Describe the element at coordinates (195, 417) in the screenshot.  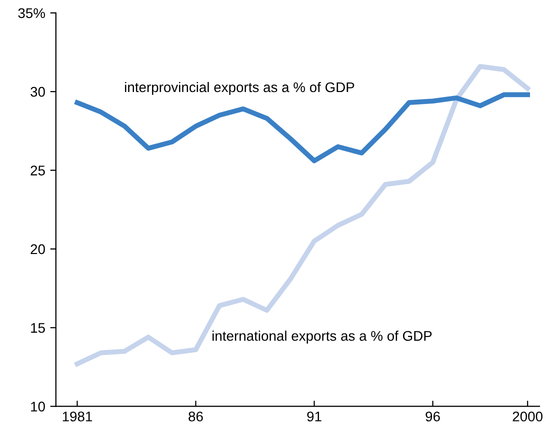
I see `x-tick-label: 86` at that location.